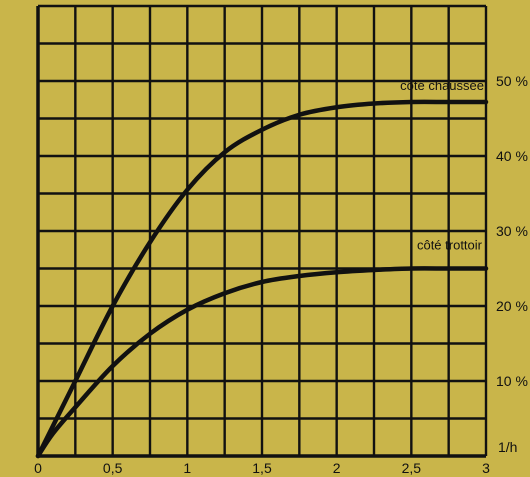 The image size is (530, 477). What do you see at coordinates (512, 81) in the screenshot?
I see `y-tick-label: 50 %` at bounding box center [512, 81].